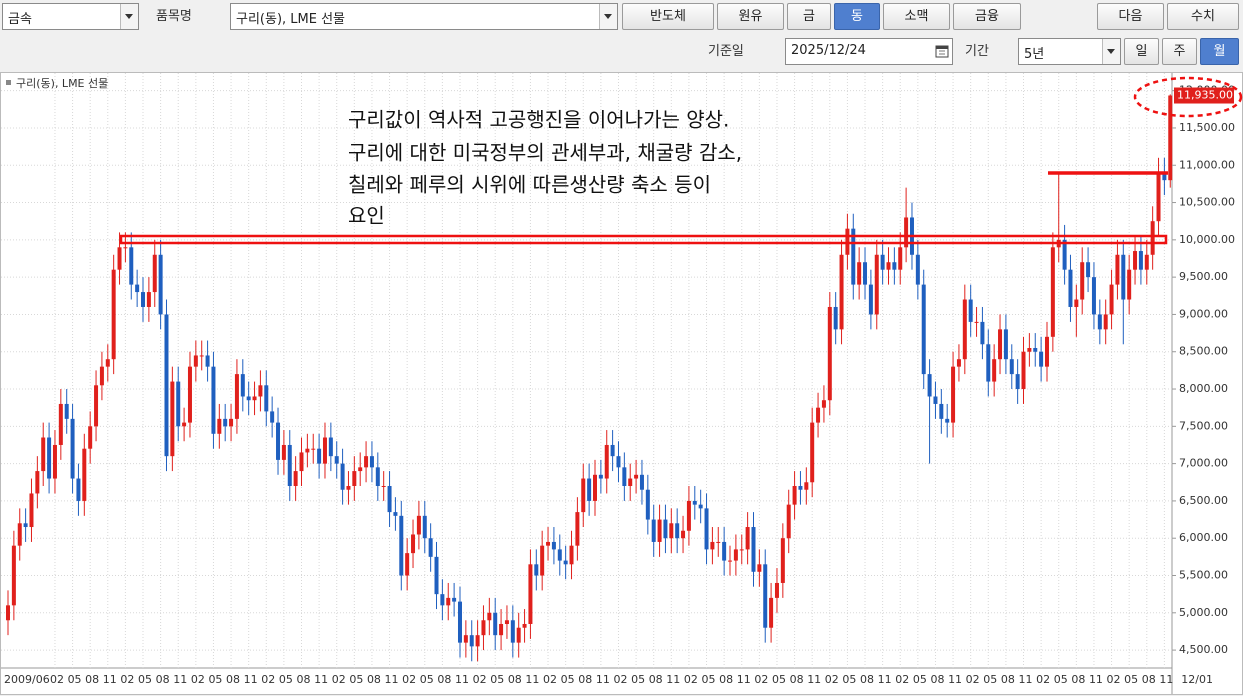  What do you see at coordinates (809, 16) in the screenshot?
I see `item-button: 금` at bounding box center [809, 16].